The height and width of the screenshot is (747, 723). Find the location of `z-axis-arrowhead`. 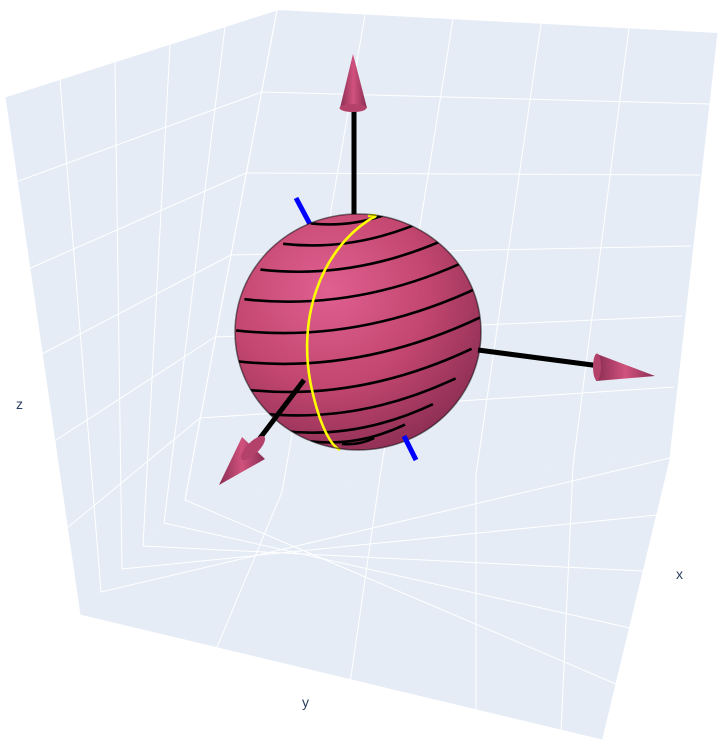

z-axis-arrowhead is located at coordinates (353, 83).